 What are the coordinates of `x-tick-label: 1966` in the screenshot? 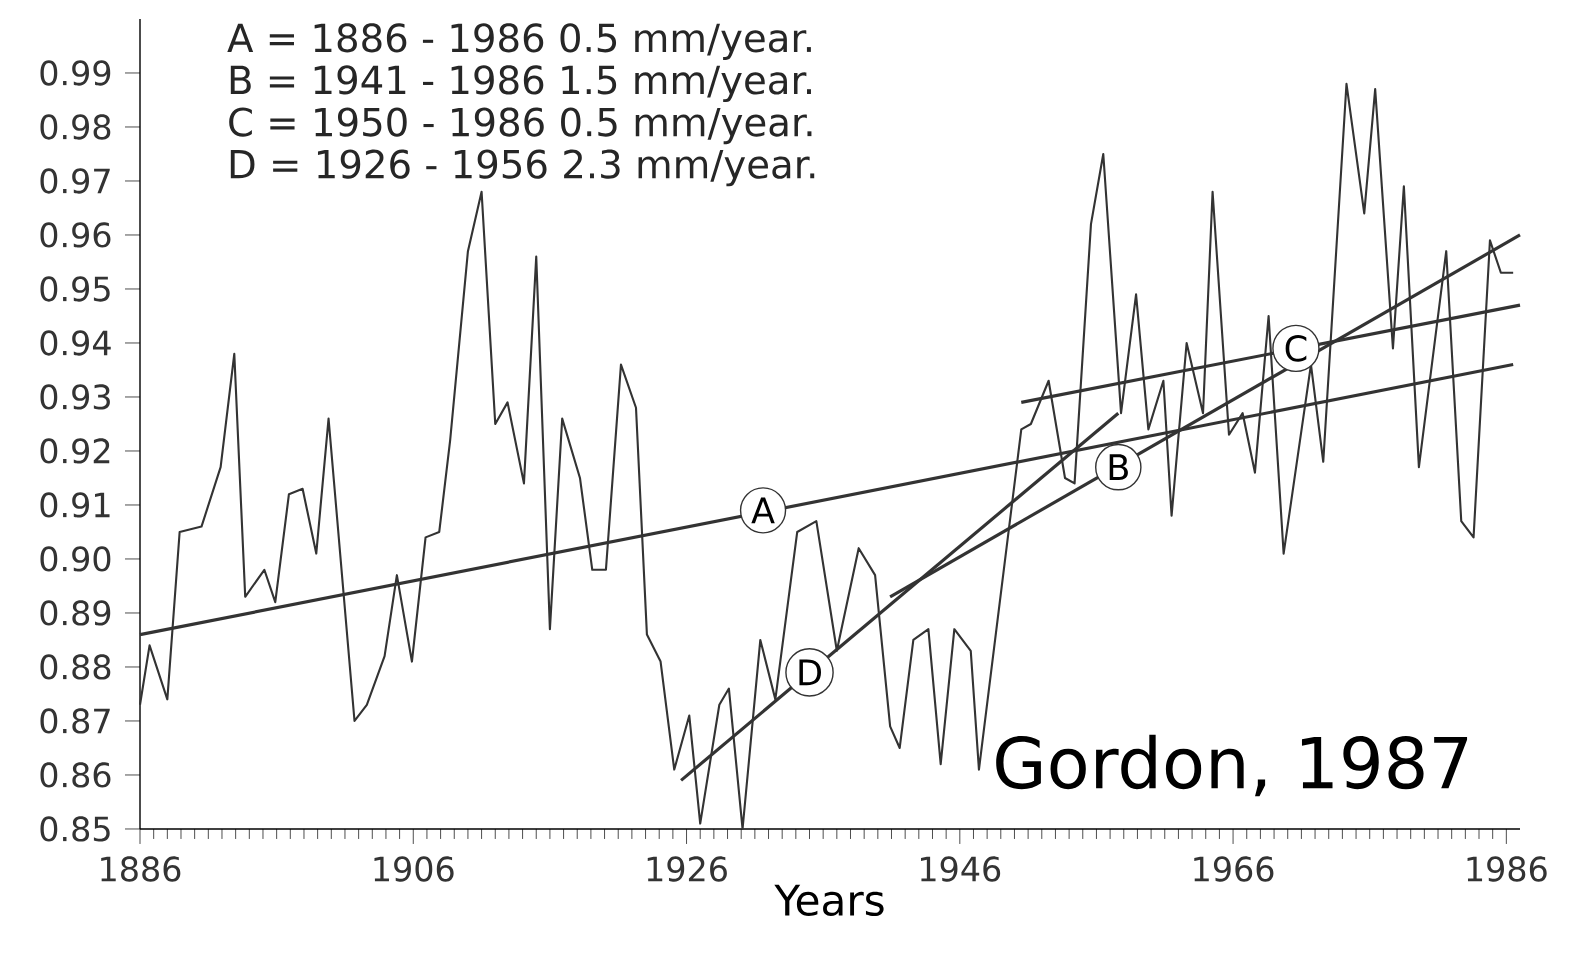 It's located at (1234, 869).